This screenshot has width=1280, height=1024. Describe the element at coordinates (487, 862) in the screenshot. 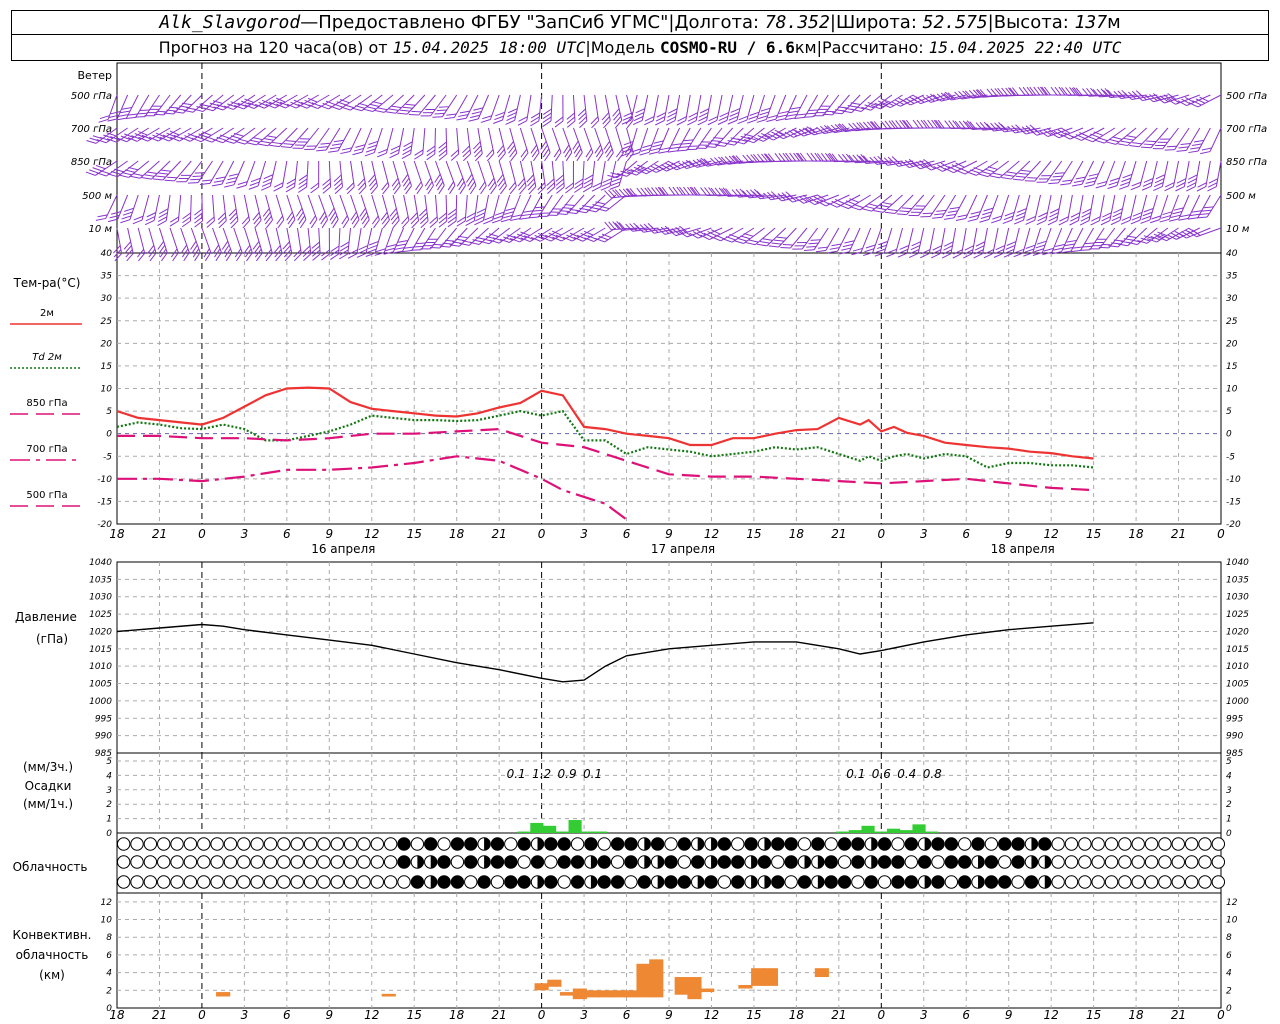

I see `cloud-cover-half` at that location.